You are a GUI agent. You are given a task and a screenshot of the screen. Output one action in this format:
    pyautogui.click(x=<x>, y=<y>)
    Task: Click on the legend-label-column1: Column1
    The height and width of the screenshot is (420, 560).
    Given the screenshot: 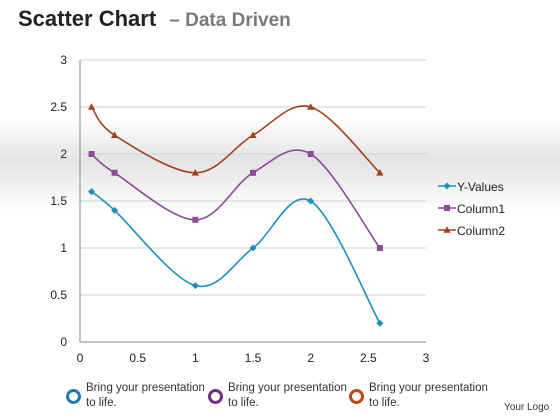 What is the action you would take?
    pyautogui.click(x=481, y=209)
    